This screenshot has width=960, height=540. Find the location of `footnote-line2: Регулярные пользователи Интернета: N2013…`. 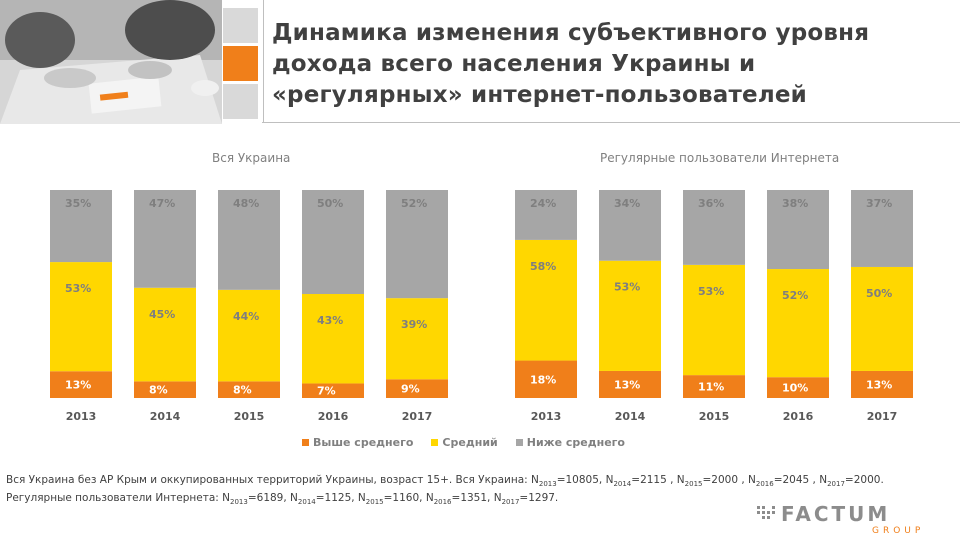

footnote-line2: Регулярные пользователи Интернета: N2013… is located at coordinates (282, 498).